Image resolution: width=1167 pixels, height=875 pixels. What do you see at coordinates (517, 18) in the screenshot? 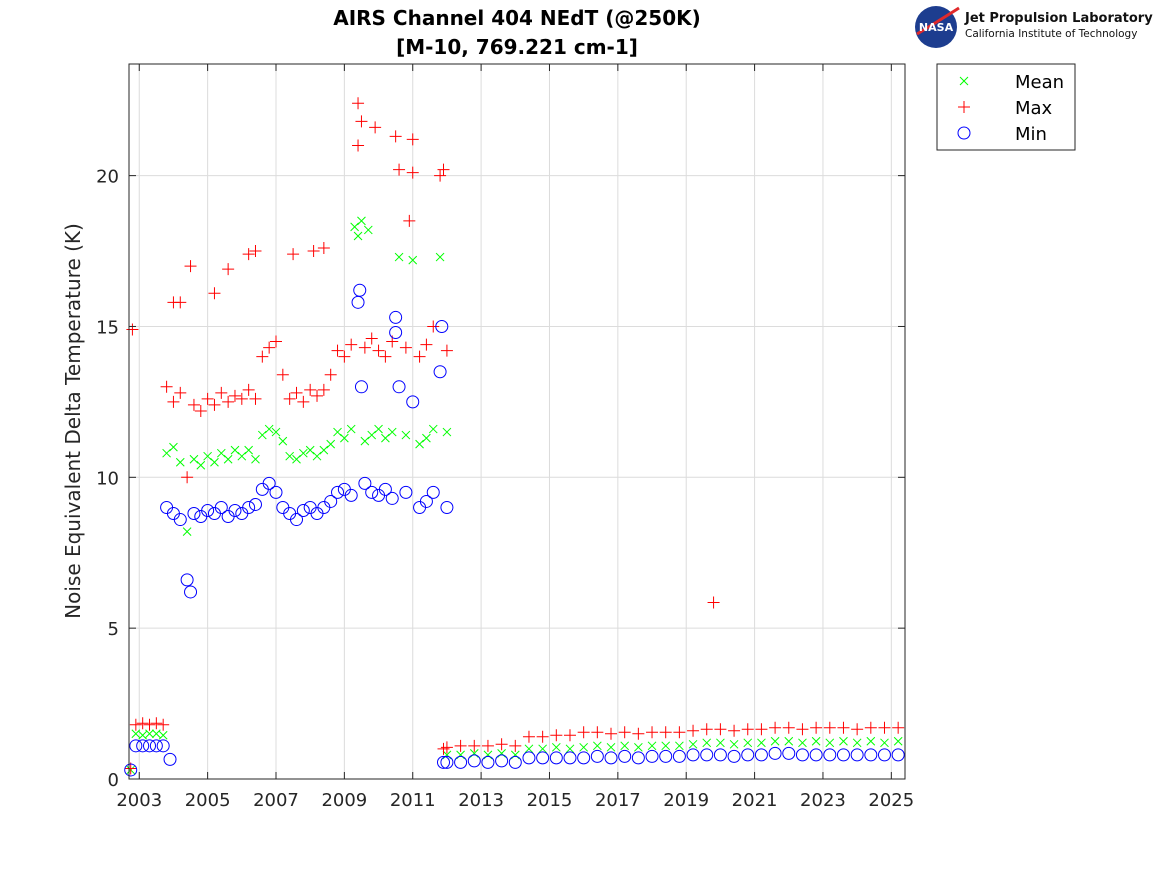
I see `title-line: AIRS Channel 404 NEdT (@250K)` at bounding box center [517, 18].